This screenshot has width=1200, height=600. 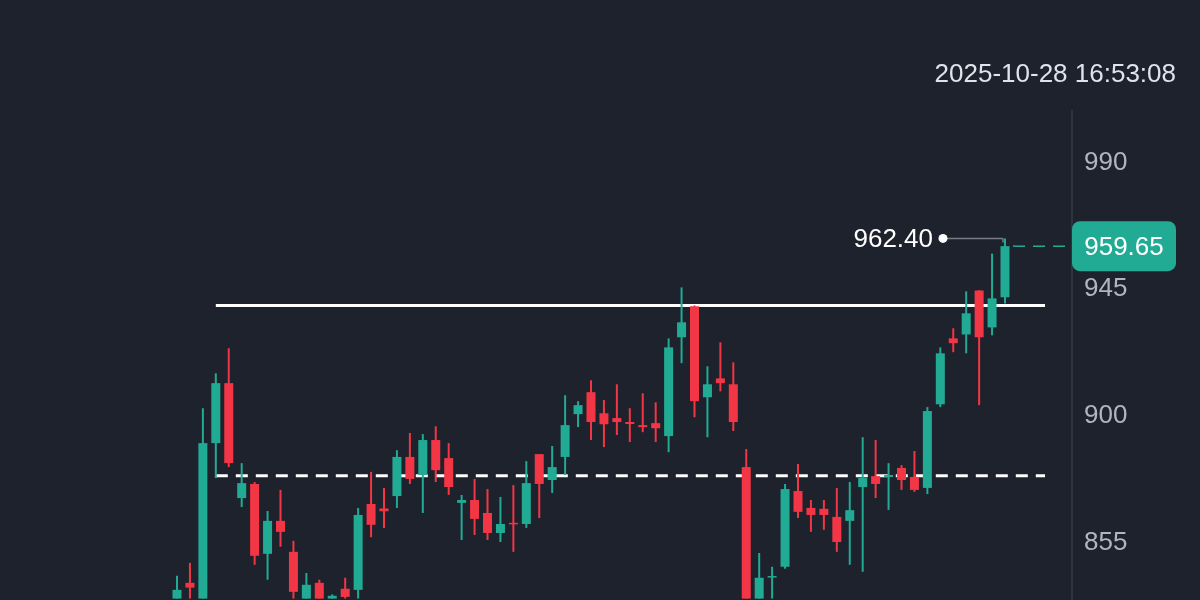 What do you see at coordinates (1106, 540) in the screenshot?
I see `y-tick-label: 855` at bounding box center [1106, 540].